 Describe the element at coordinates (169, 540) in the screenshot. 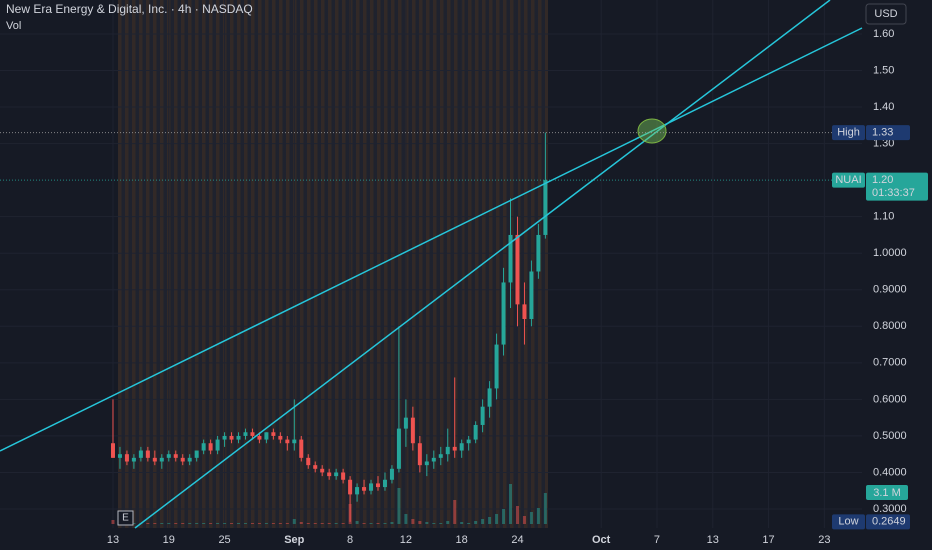

I see `x-tick-label: 19` at that location.